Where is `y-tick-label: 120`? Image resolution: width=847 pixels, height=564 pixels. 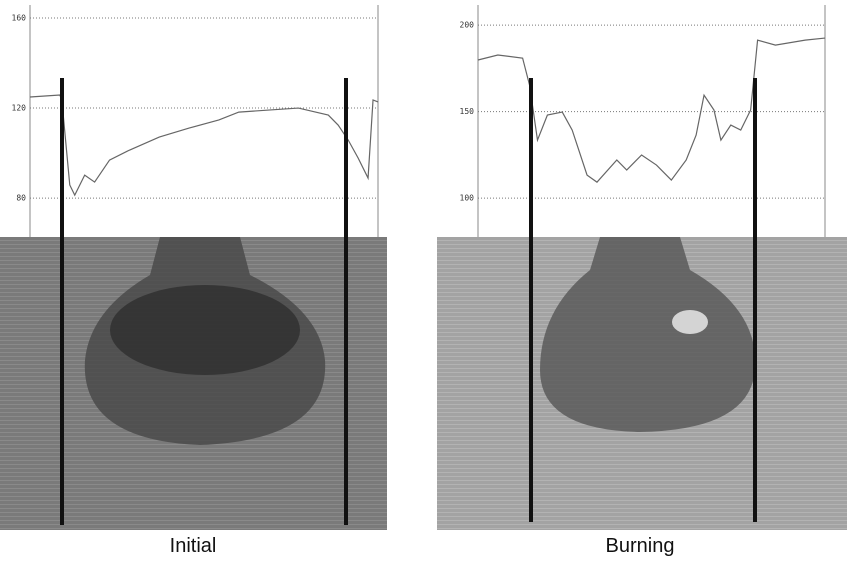 y-tick-label: 120 is located at coordinates (19, 108).